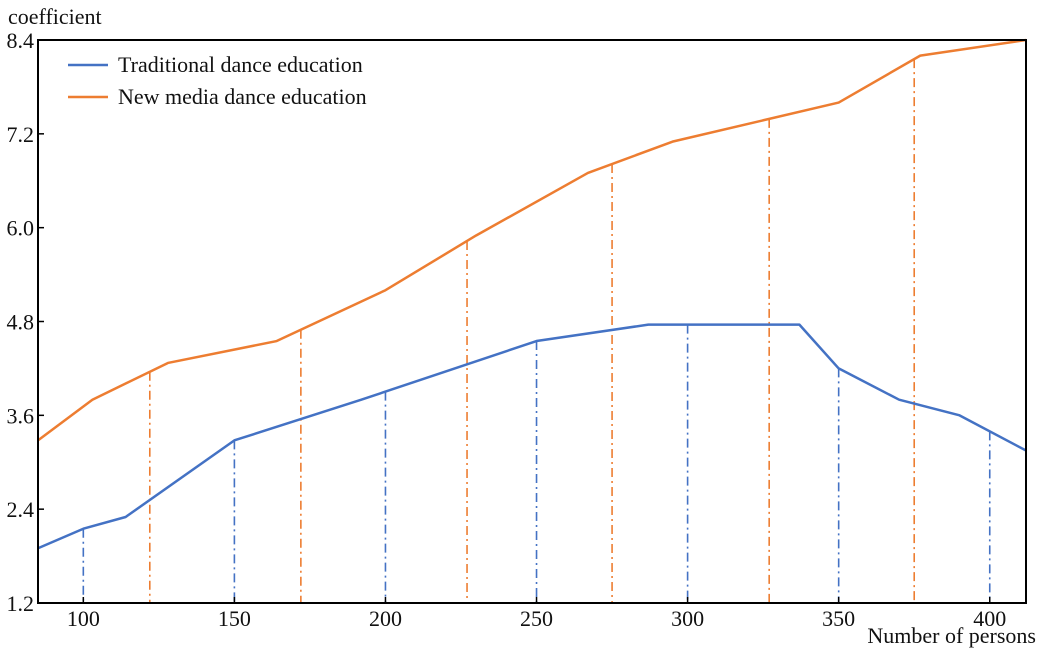  I want to click on legend-label-1: Traditional dance education, so click(240, 64).